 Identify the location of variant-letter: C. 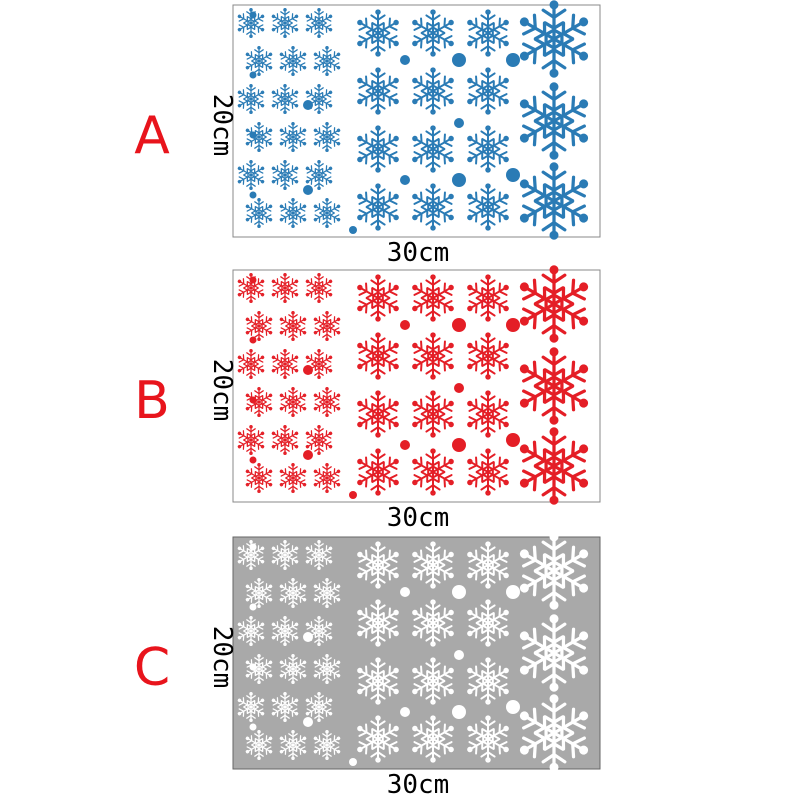
(152, 668).